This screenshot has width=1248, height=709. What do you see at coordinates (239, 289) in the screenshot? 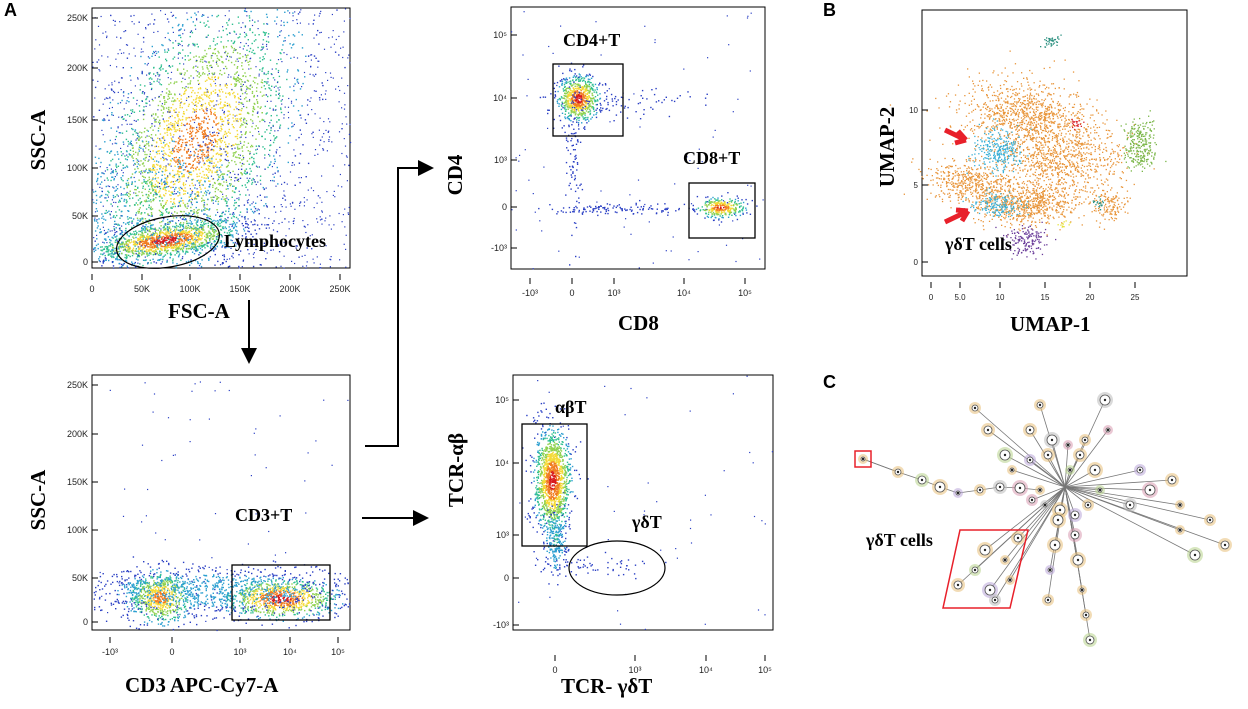
I see `tick-label: 150K` at bounding box center [239, 289].